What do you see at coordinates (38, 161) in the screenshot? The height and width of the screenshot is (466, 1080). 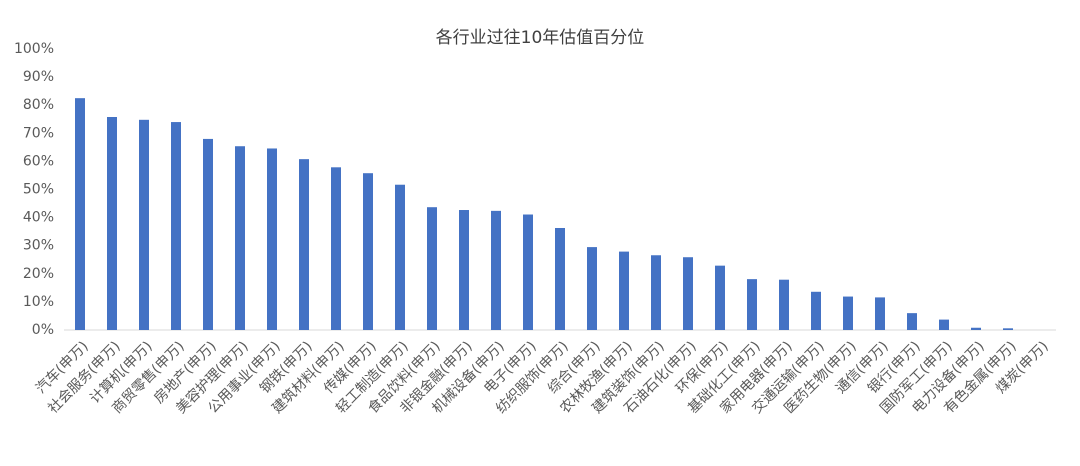 I see `y-tick-label: 60%` at bounding box center [38, 161].